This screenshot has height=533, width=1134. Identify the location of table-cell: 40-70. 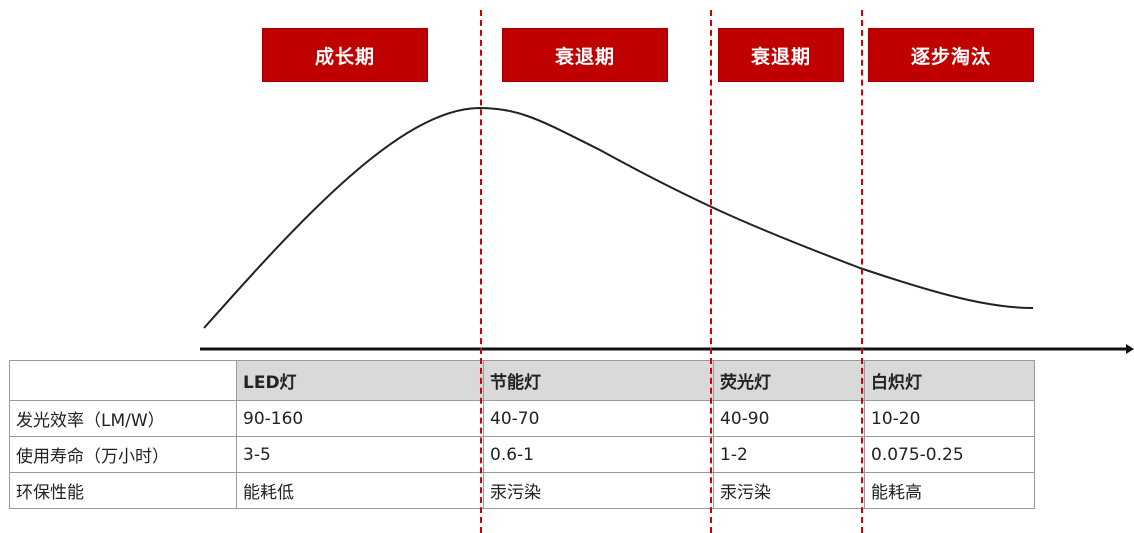
(598, 418).